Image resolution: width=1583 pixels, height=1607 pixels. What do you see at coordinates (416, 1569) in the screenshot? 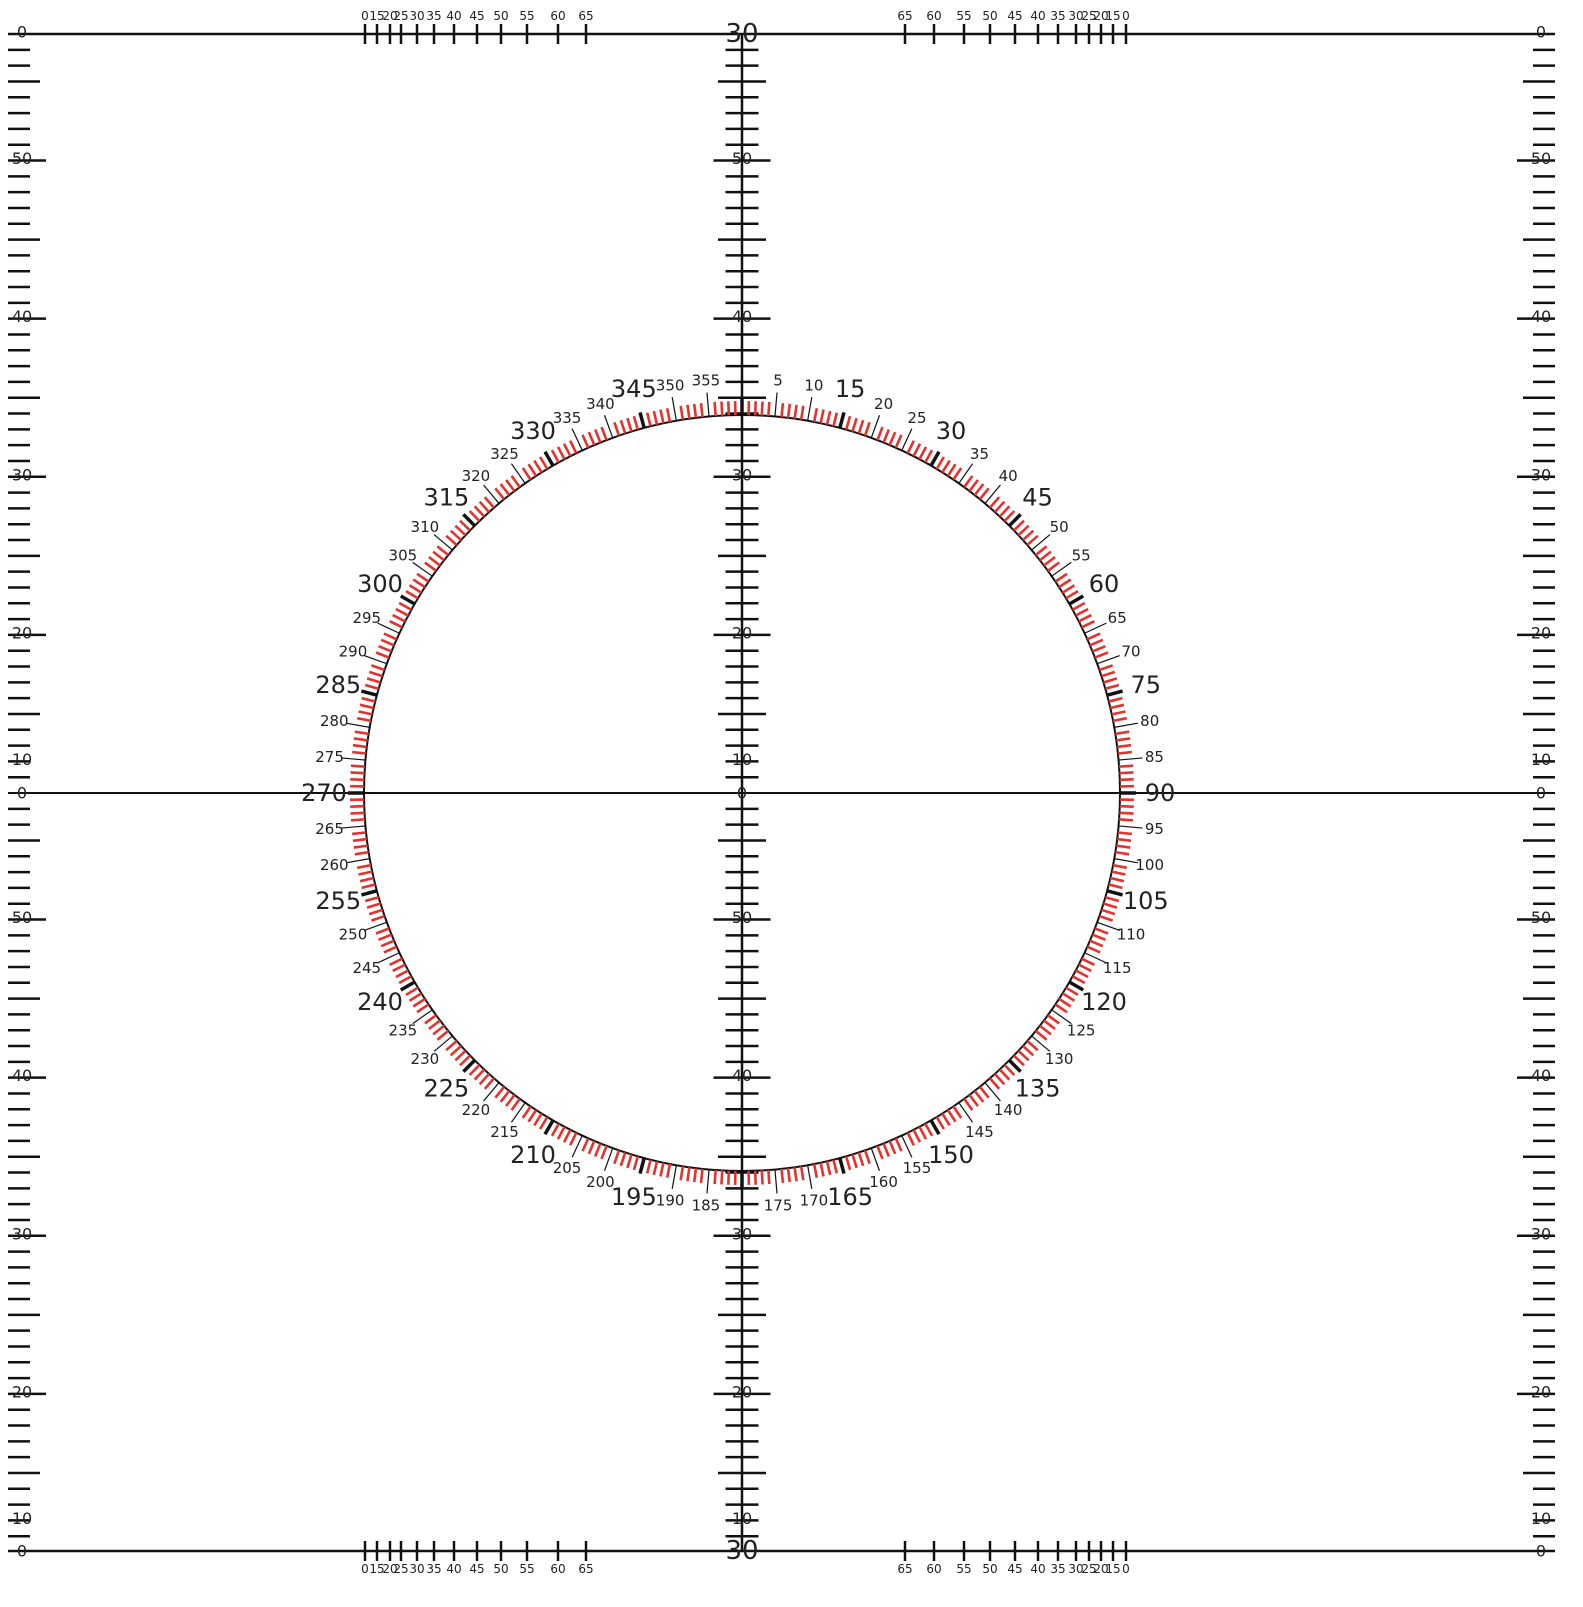
I see `bottom-left-edge-label: 30` at bounding box center [416, 1569].